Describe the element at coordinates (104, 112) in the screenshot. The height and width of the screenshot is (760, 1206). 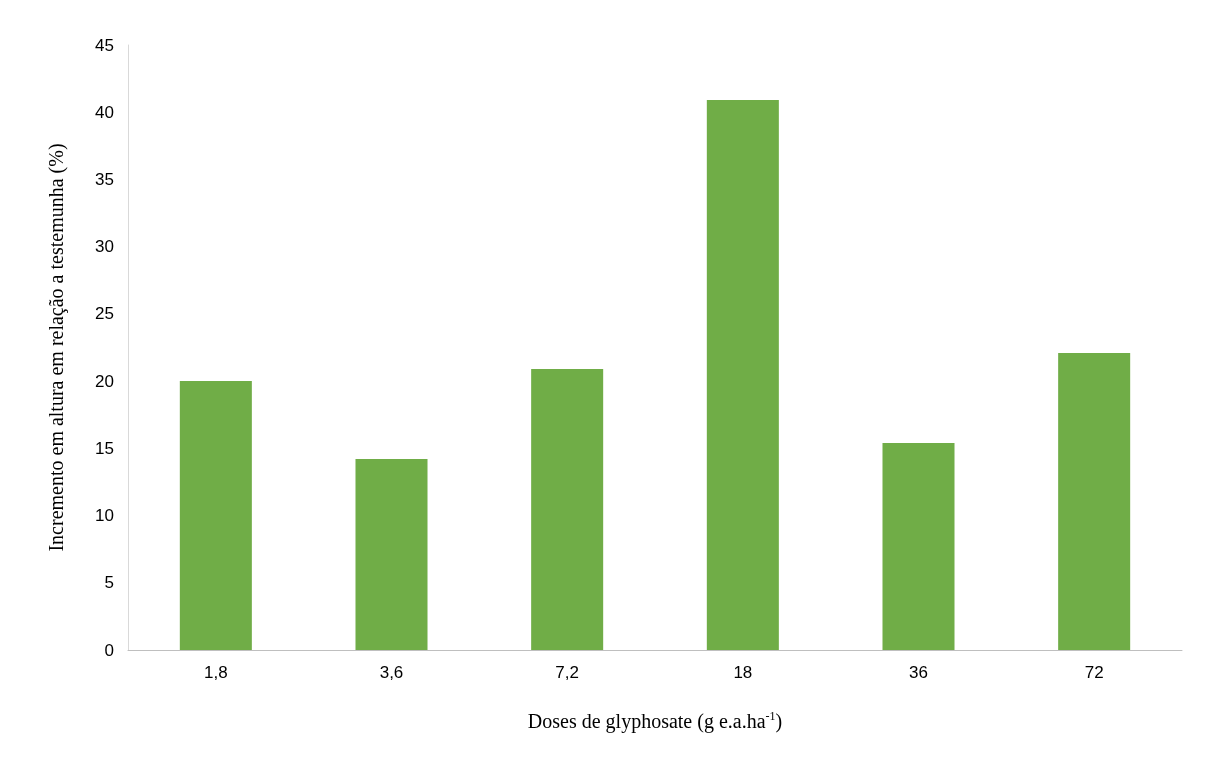
I see `y-tick-label: 40` at that location.